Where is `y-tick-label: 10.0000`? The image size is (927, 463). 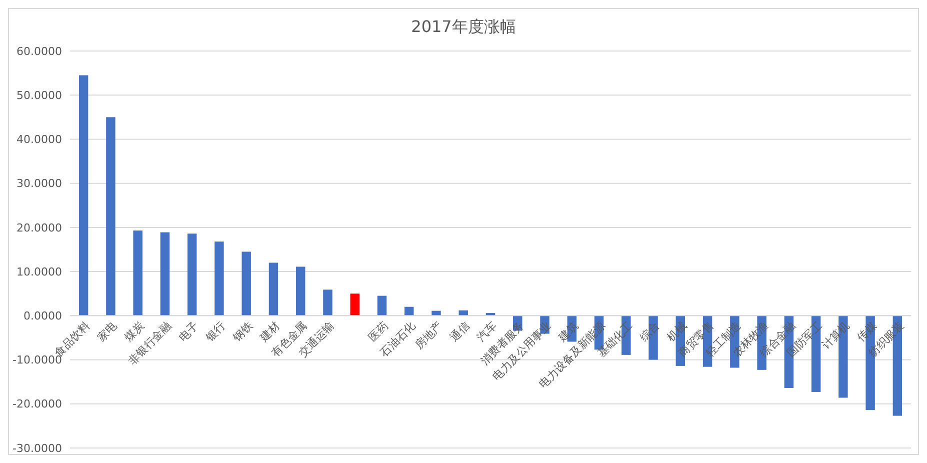 y-tick-label: 10.0000 is located at coordinates (39, 271).